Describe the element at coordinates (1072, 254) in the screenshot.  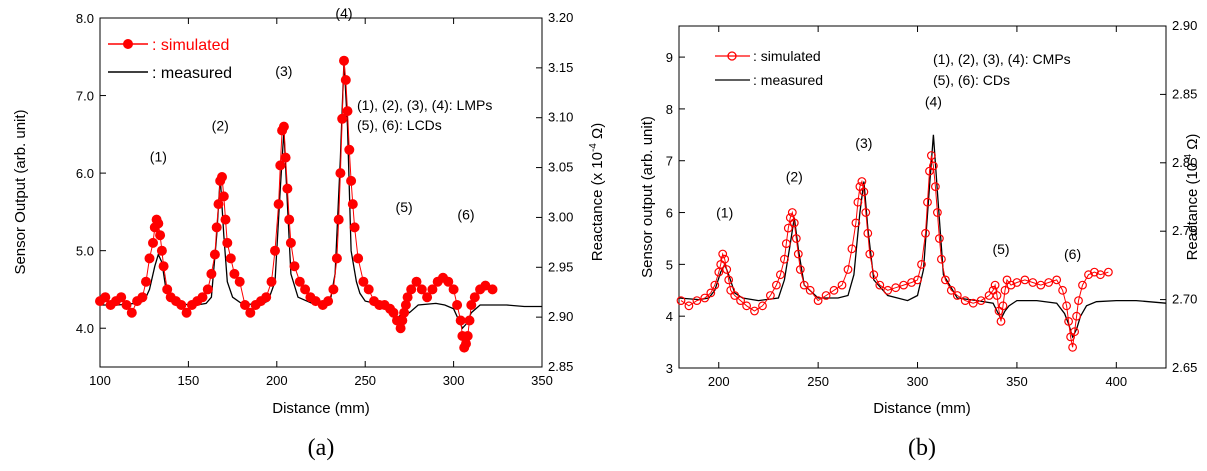
I see `peak-label: (6)` at that location.